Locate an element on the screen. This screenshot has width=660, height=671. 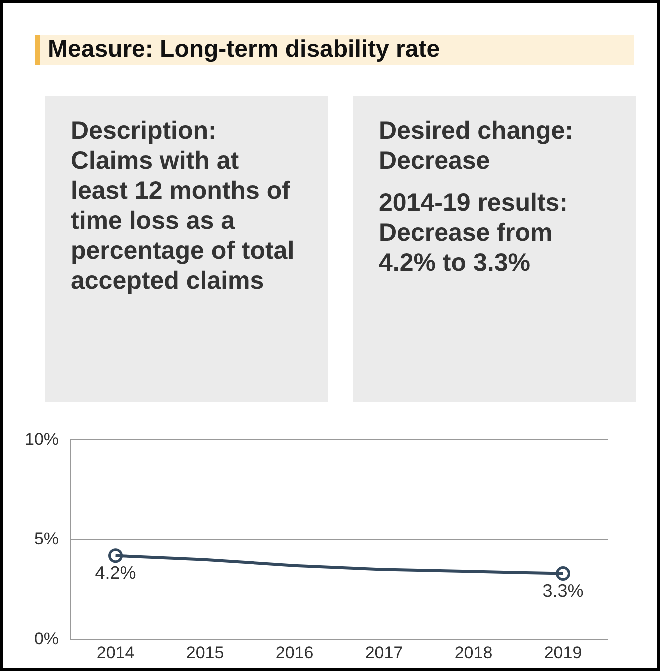
text: 2014-19 results: Decrease from 4.2% to 3.3% is located at coordinates (474, 233).